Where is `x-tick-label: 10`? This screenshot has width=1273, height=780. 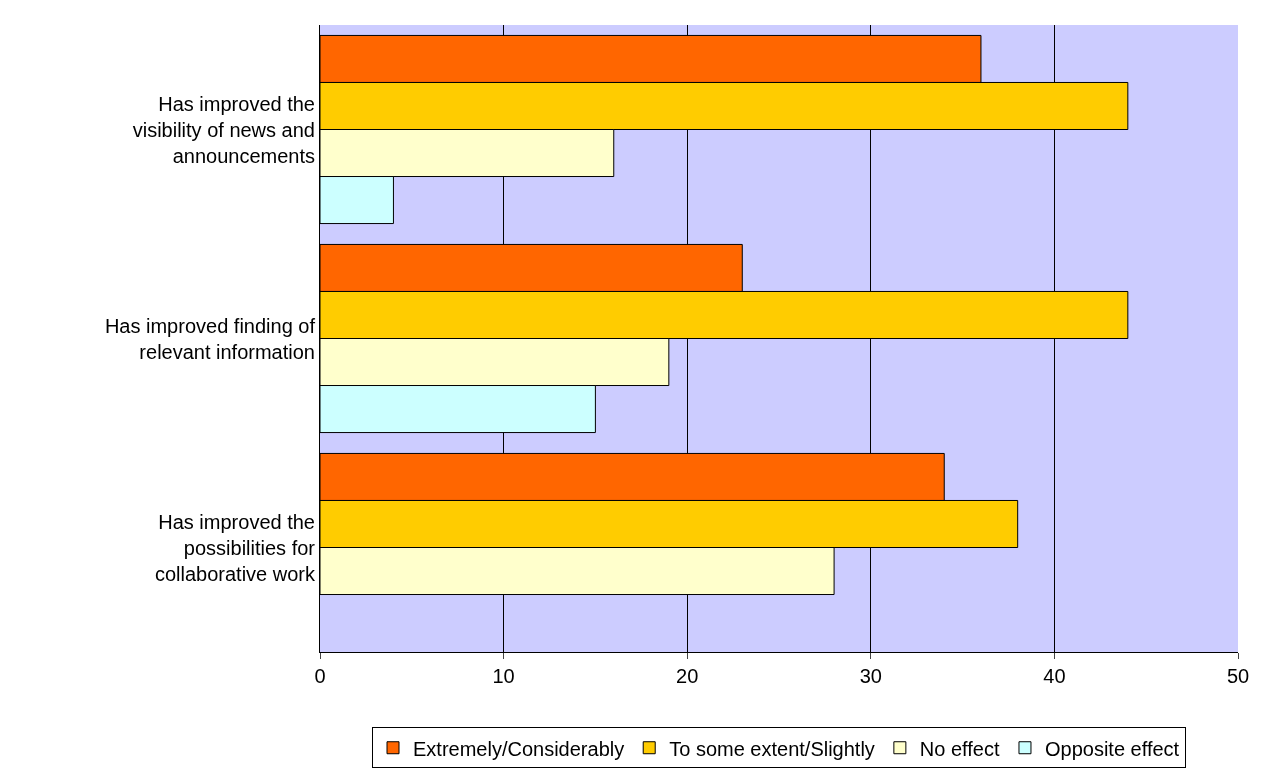
x-tick-label: 10 is located at coordinates (503, 676).